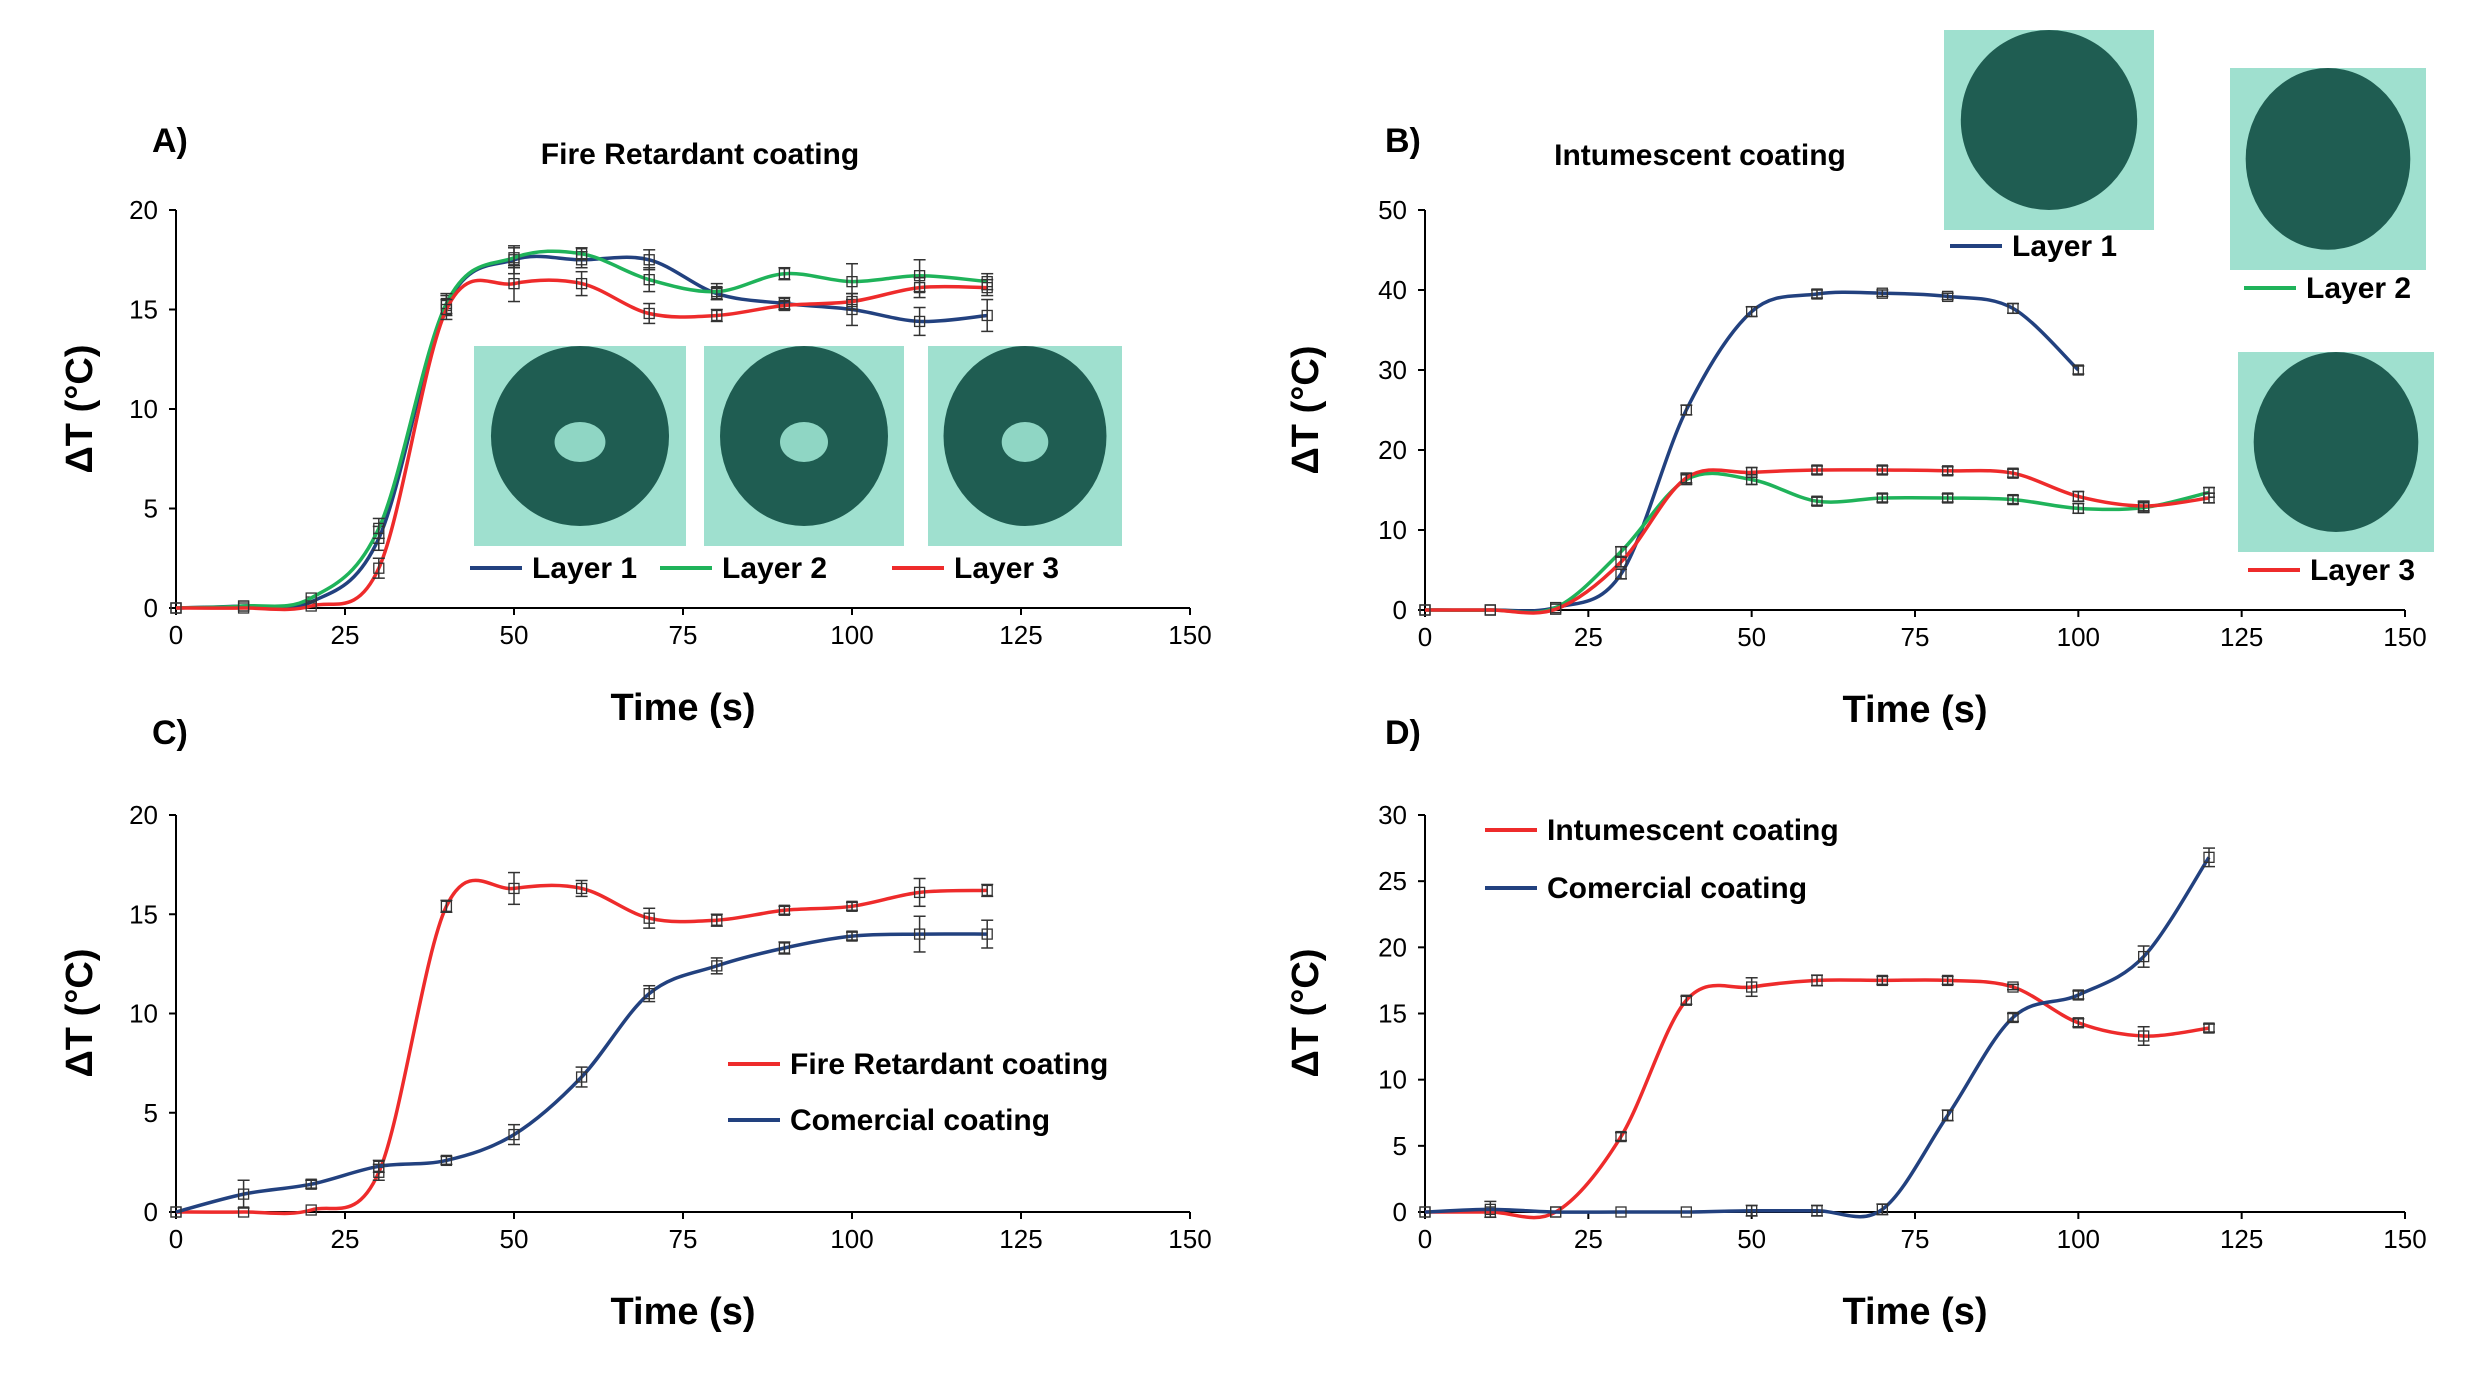 The height and width of the screenshot is (1373, 2480). I want to click on y-tick-label: 25, so click(1392, 881).